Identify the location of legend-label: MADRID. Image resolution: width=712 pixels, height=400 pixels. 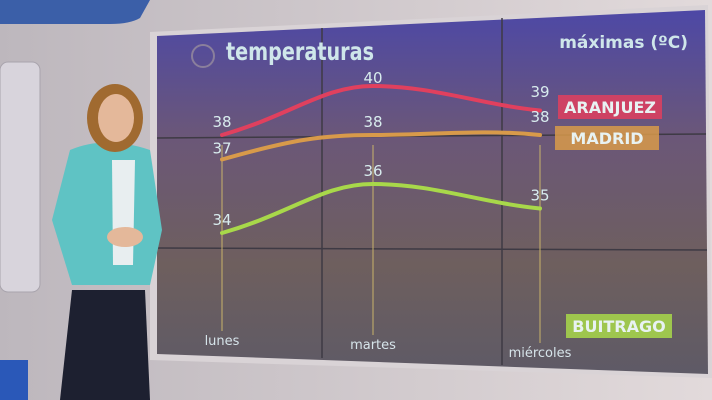
(606, 138).